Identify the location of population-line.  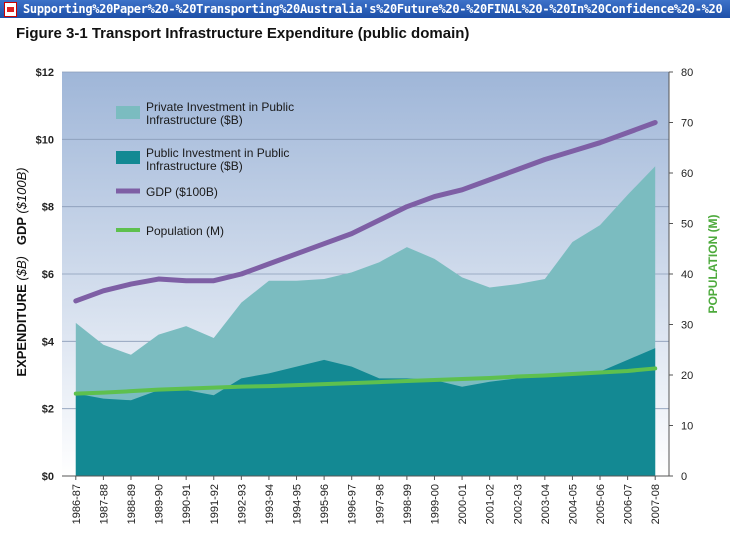
(365, 381).